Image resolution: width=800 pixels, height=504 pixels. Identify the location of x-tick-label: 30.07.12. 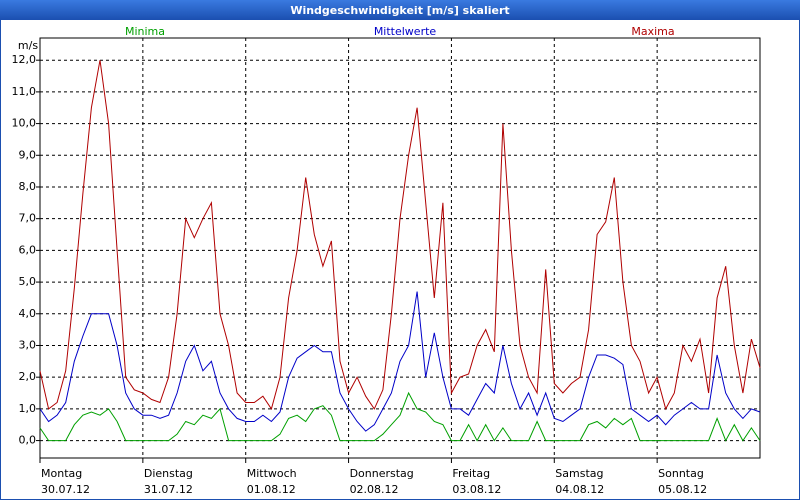
(65, 489).